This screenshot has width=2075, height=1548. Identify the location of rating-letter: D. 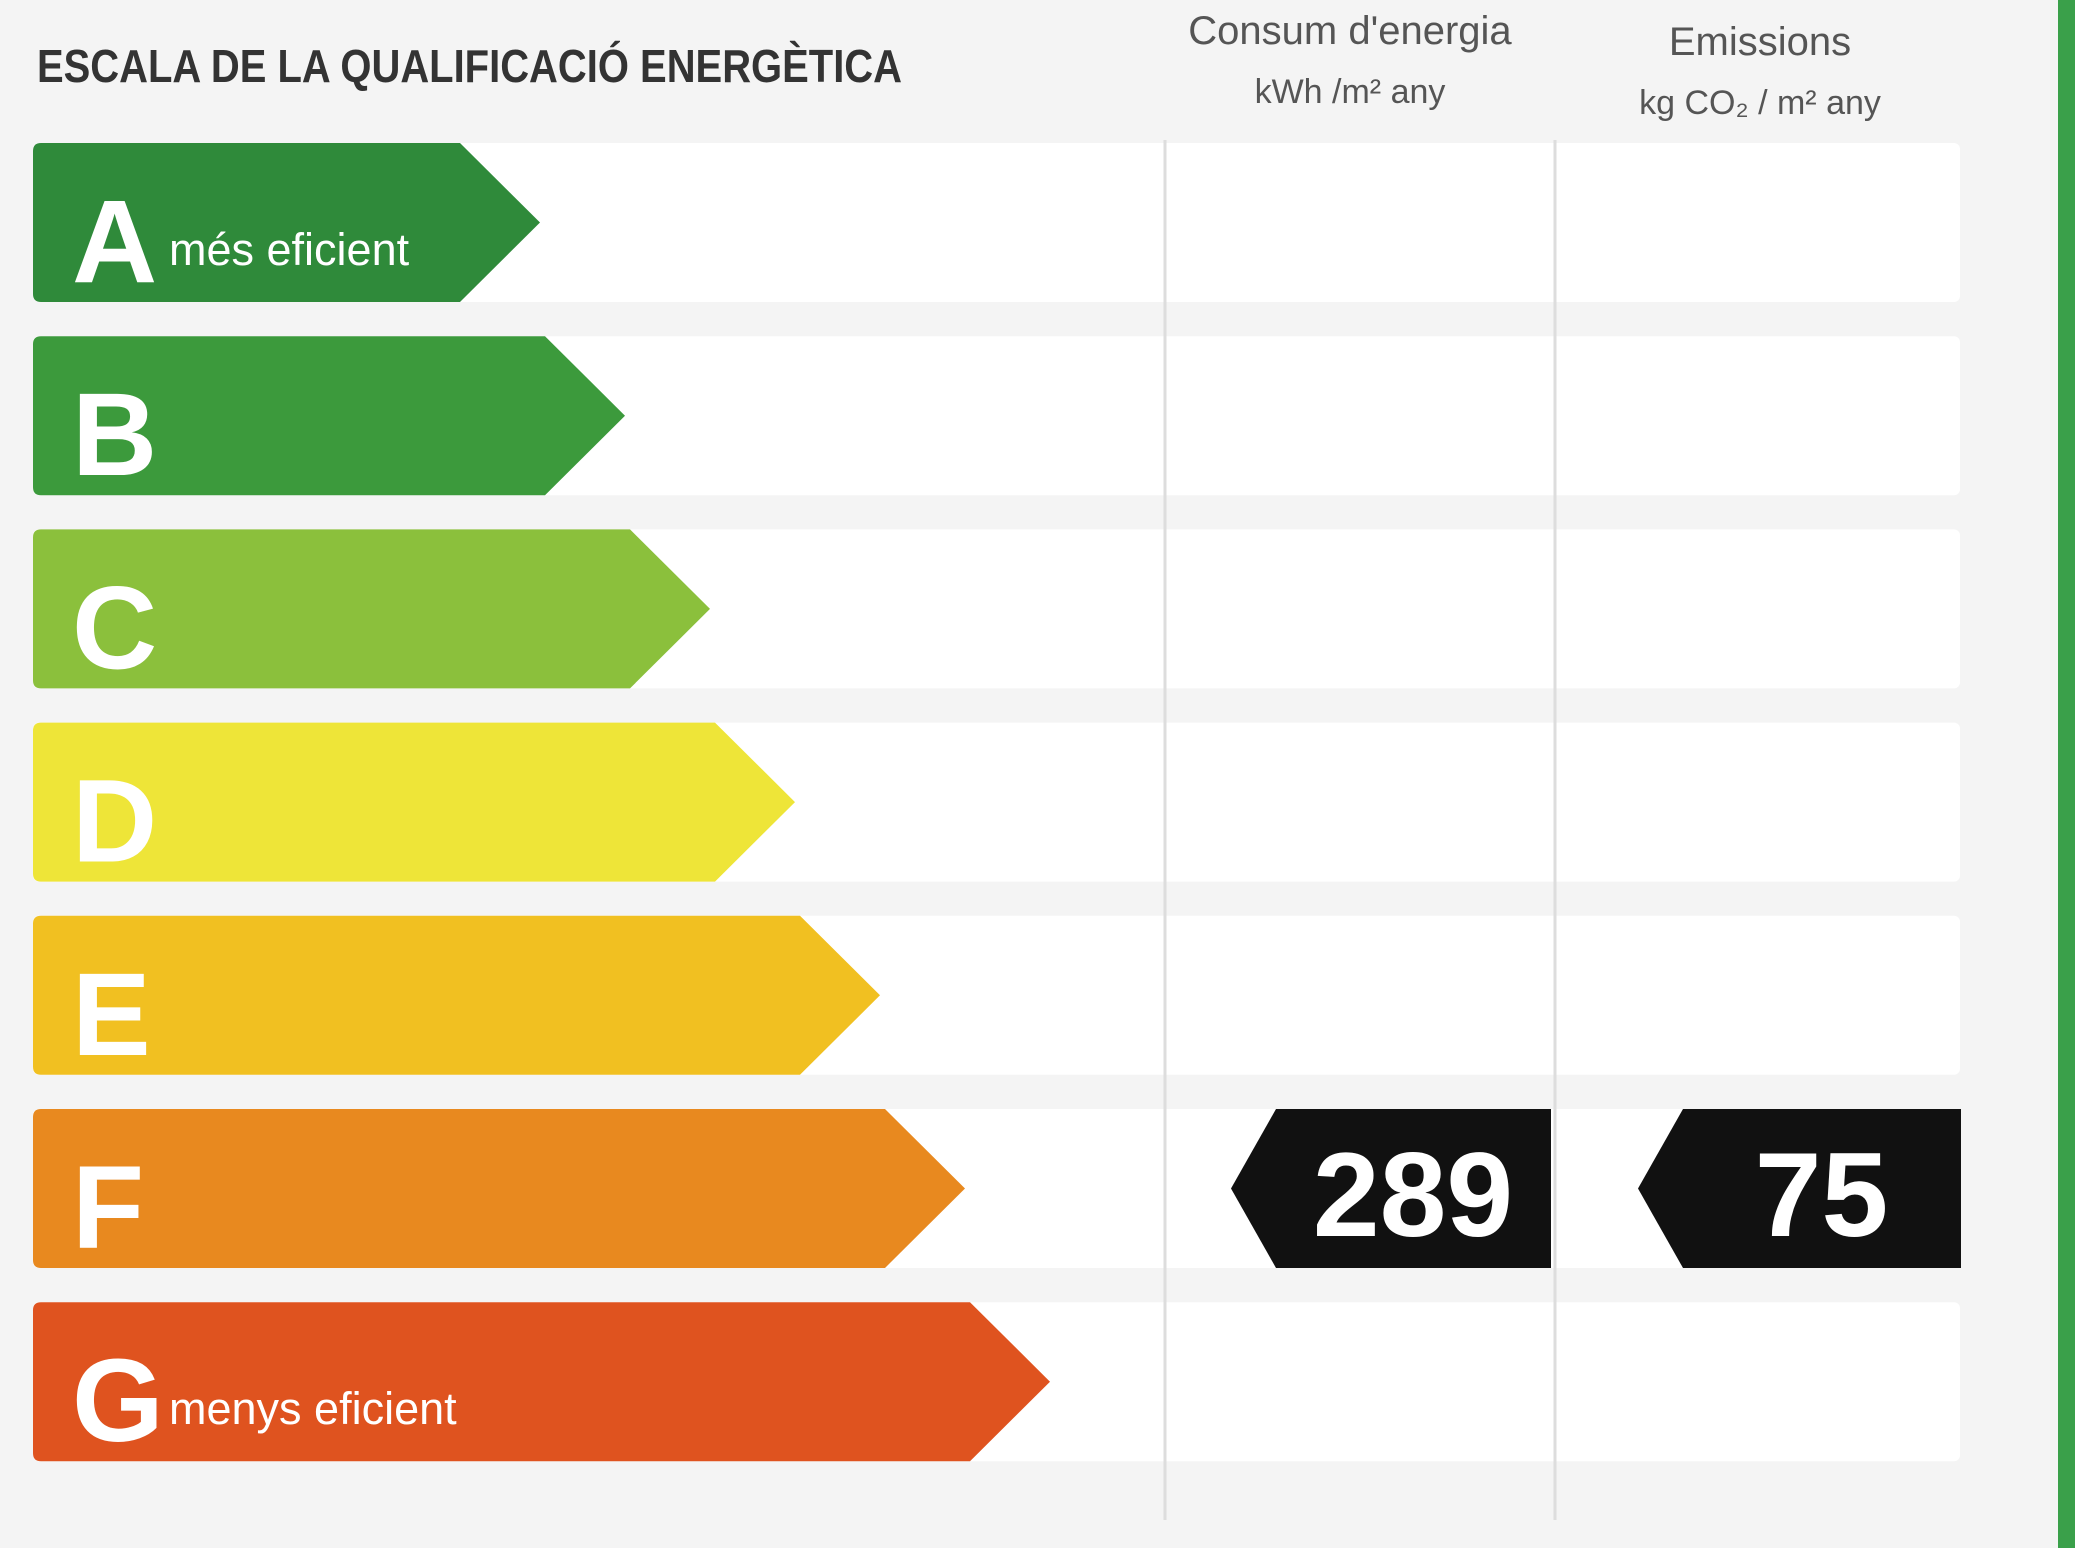
(114, 822).